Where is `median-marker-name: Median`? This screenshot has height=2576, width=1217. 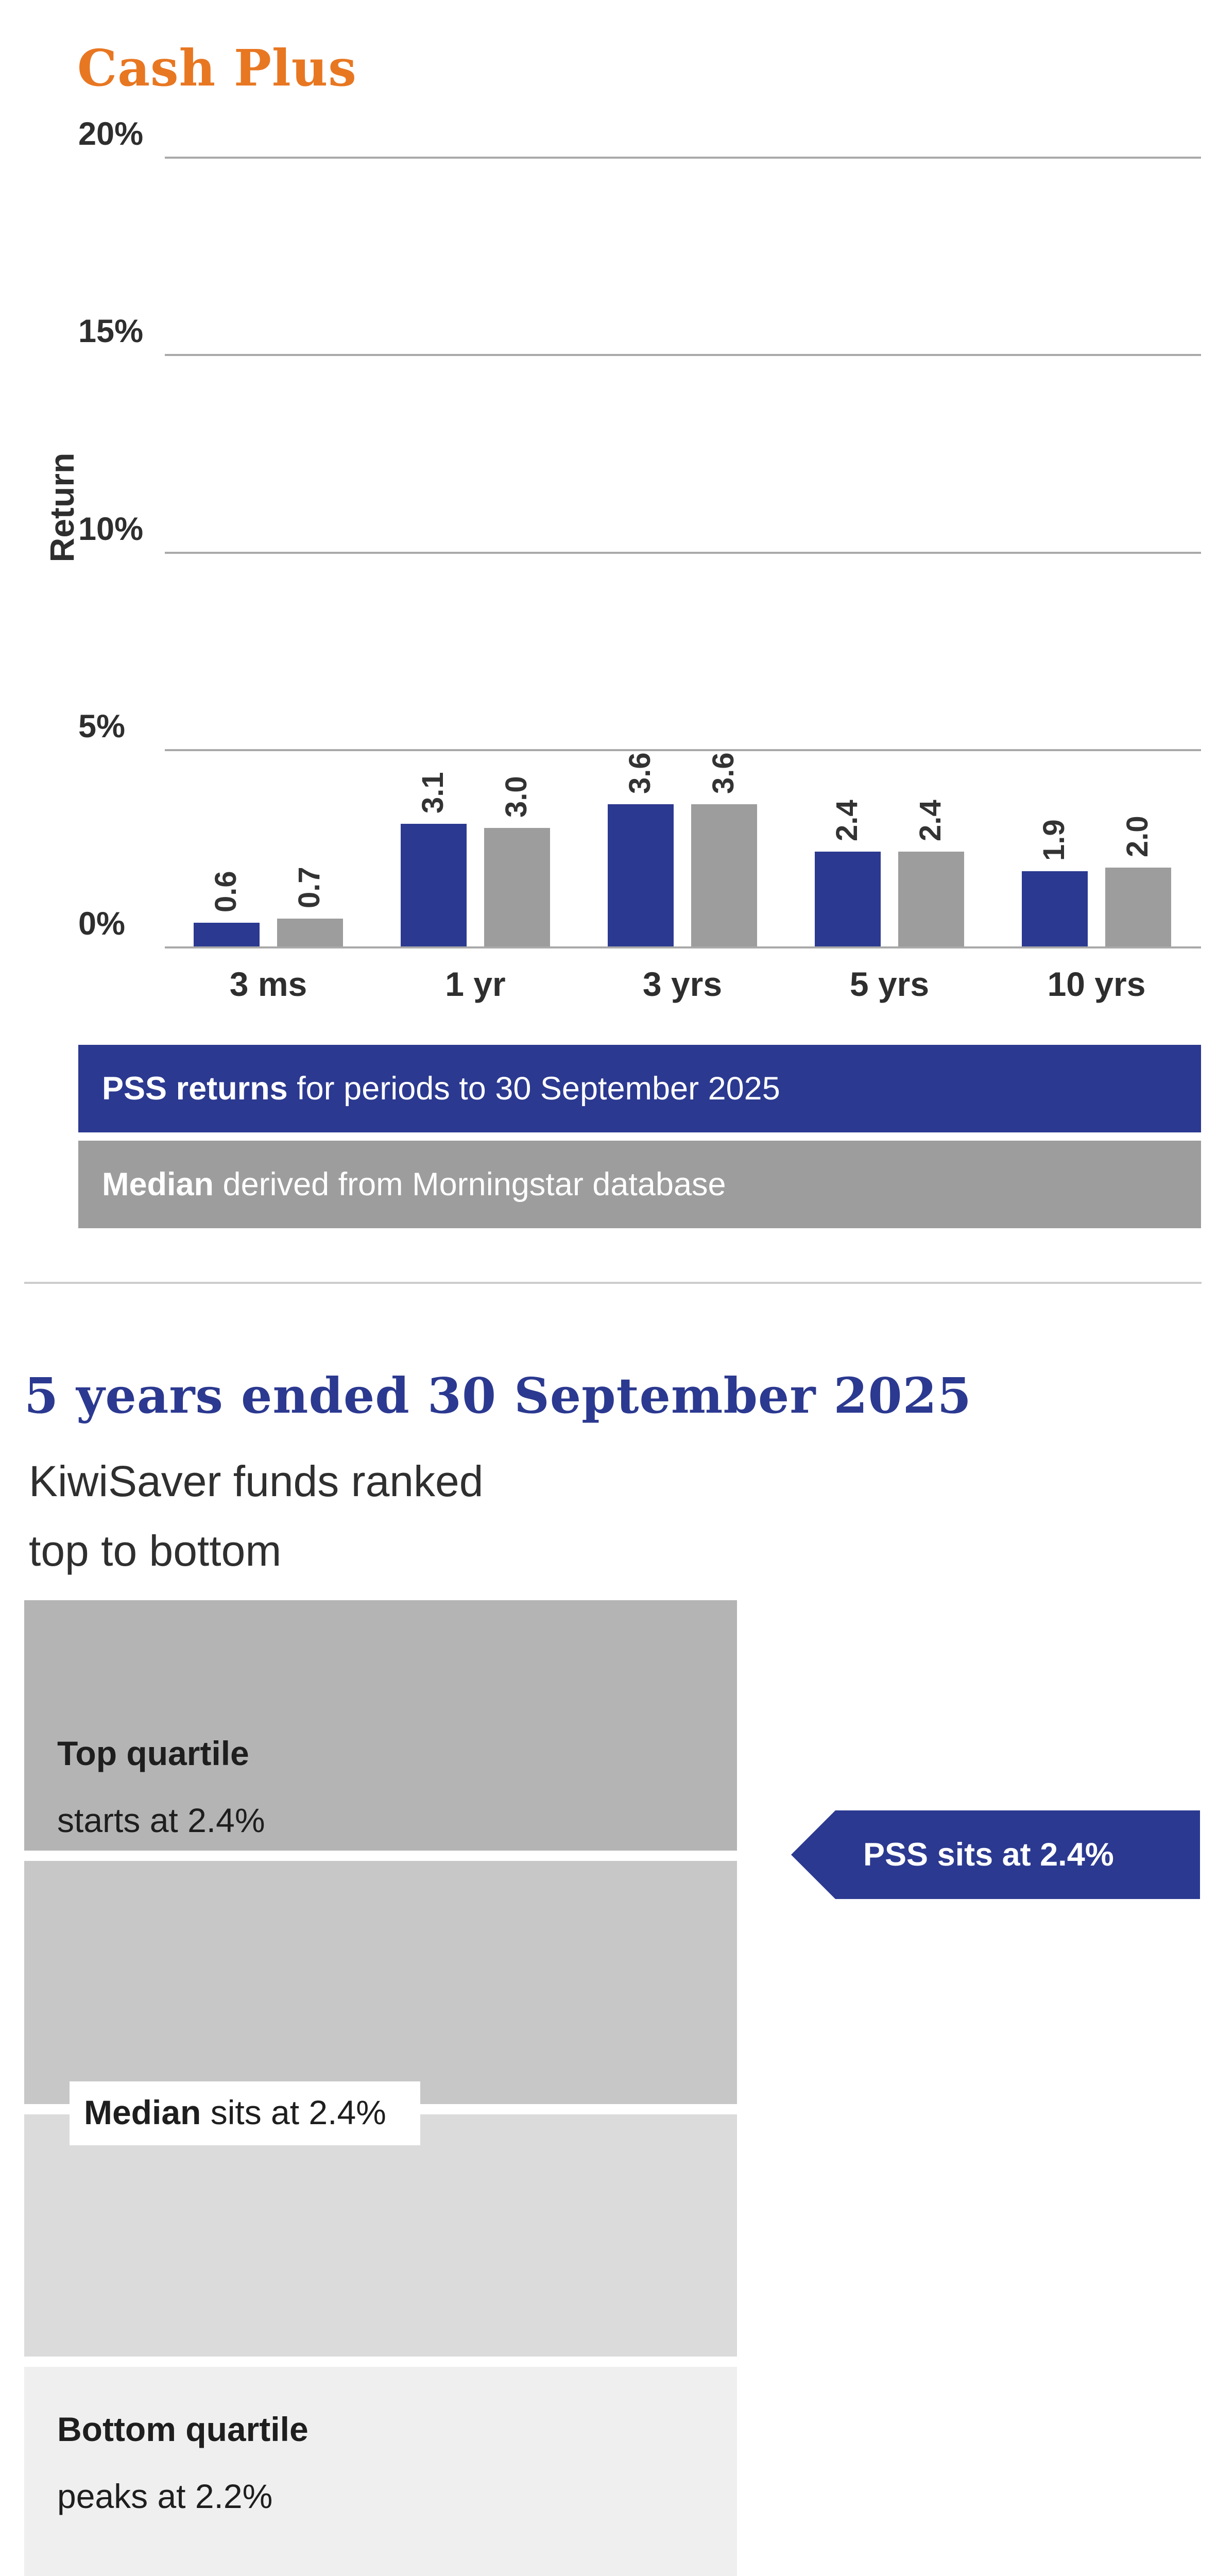
median-marker-name: Median is located at coordinates (142, 2112).